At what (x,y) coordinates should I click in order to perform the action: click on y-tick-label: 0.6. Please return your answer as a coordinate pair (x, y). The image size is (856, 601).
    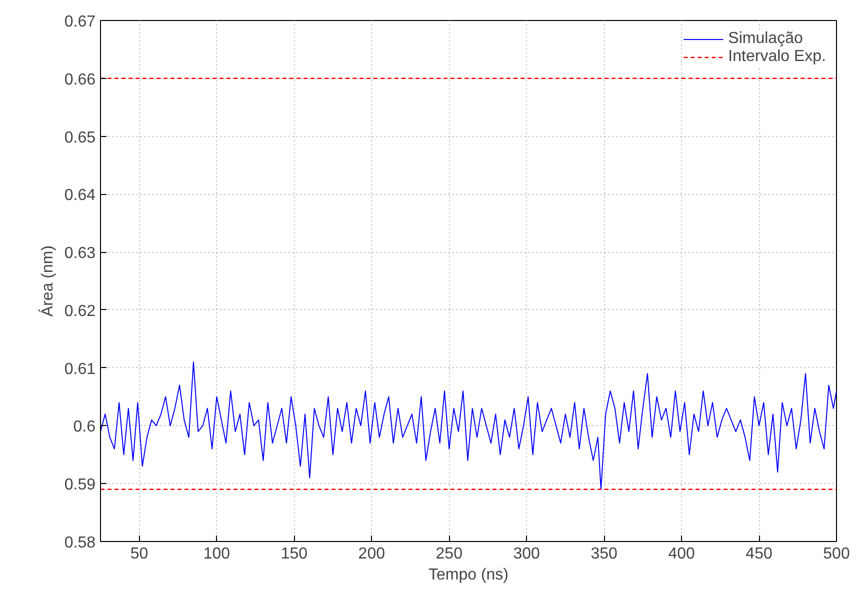
    Looking at the image, I should click on (84, 427).